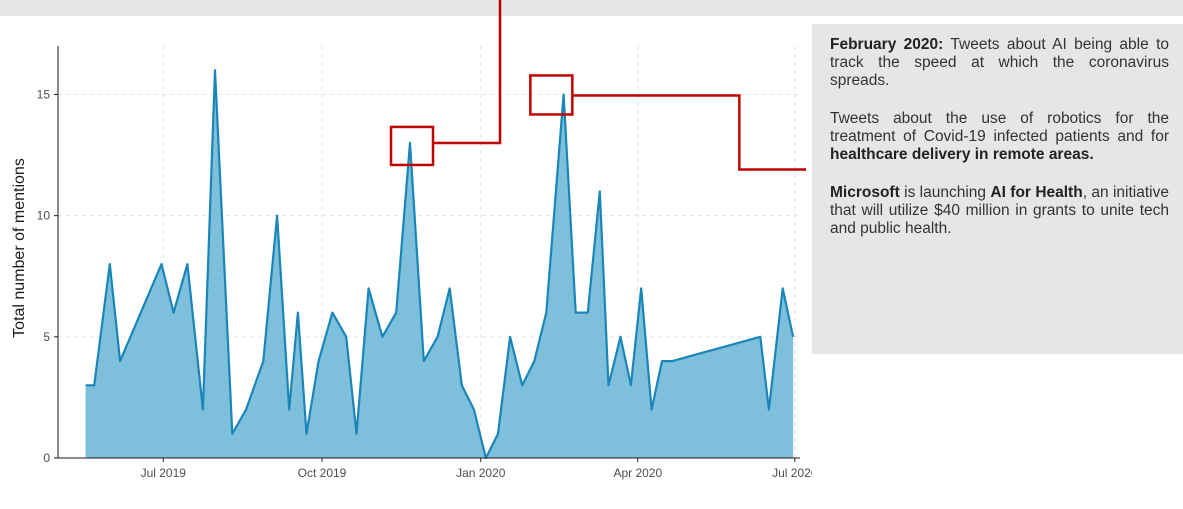 The image size is (1183, 509). I want to click on x-tick-label: Jul 2019, so click(164, 473).